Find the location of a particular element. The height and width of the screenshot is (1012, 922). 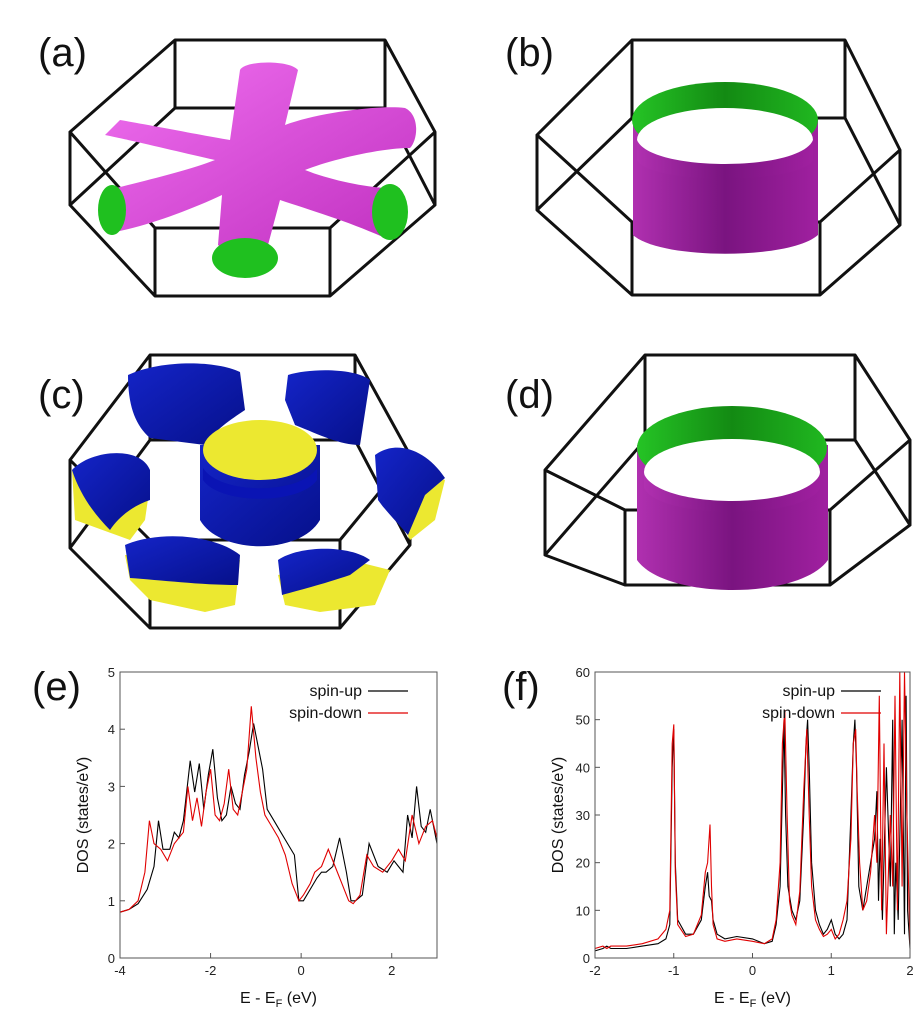

y-tick-label: 40 is located at coordinates (583, 767).